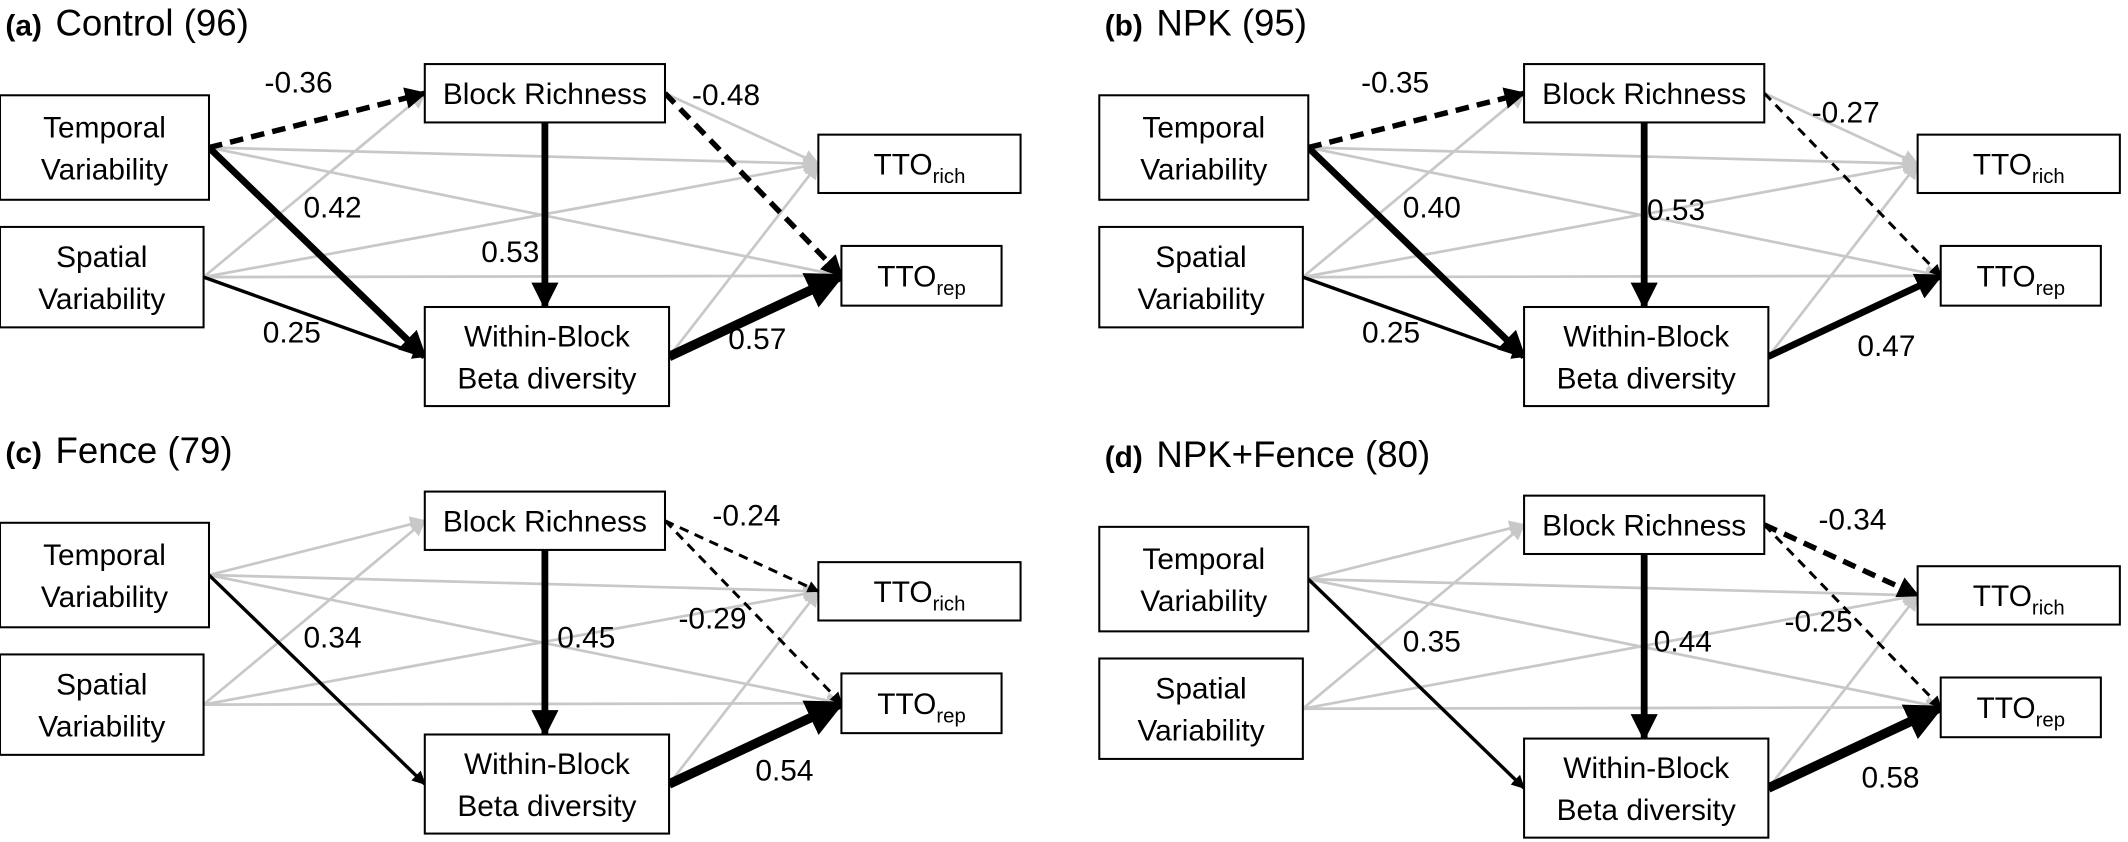  I want to click on path-coefficient: -0.25, so click(1819, 621).